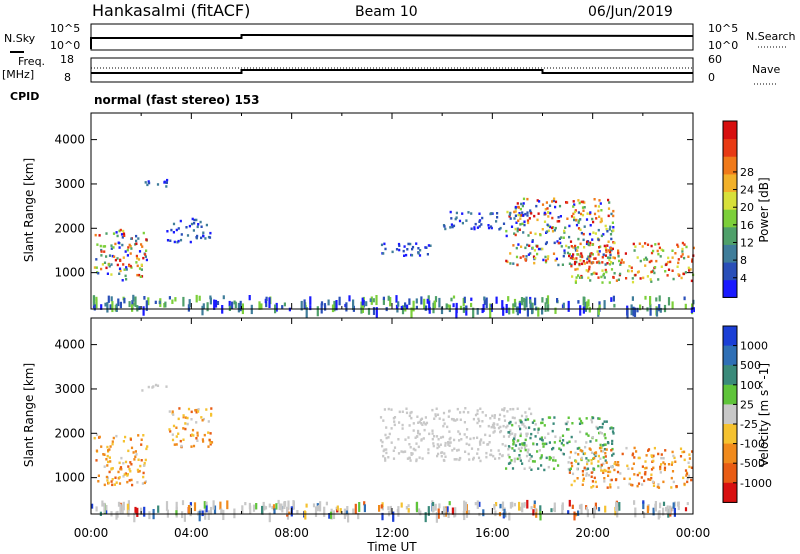  I want to click on colorbar-tick-label: -1000, so click(756, 483).